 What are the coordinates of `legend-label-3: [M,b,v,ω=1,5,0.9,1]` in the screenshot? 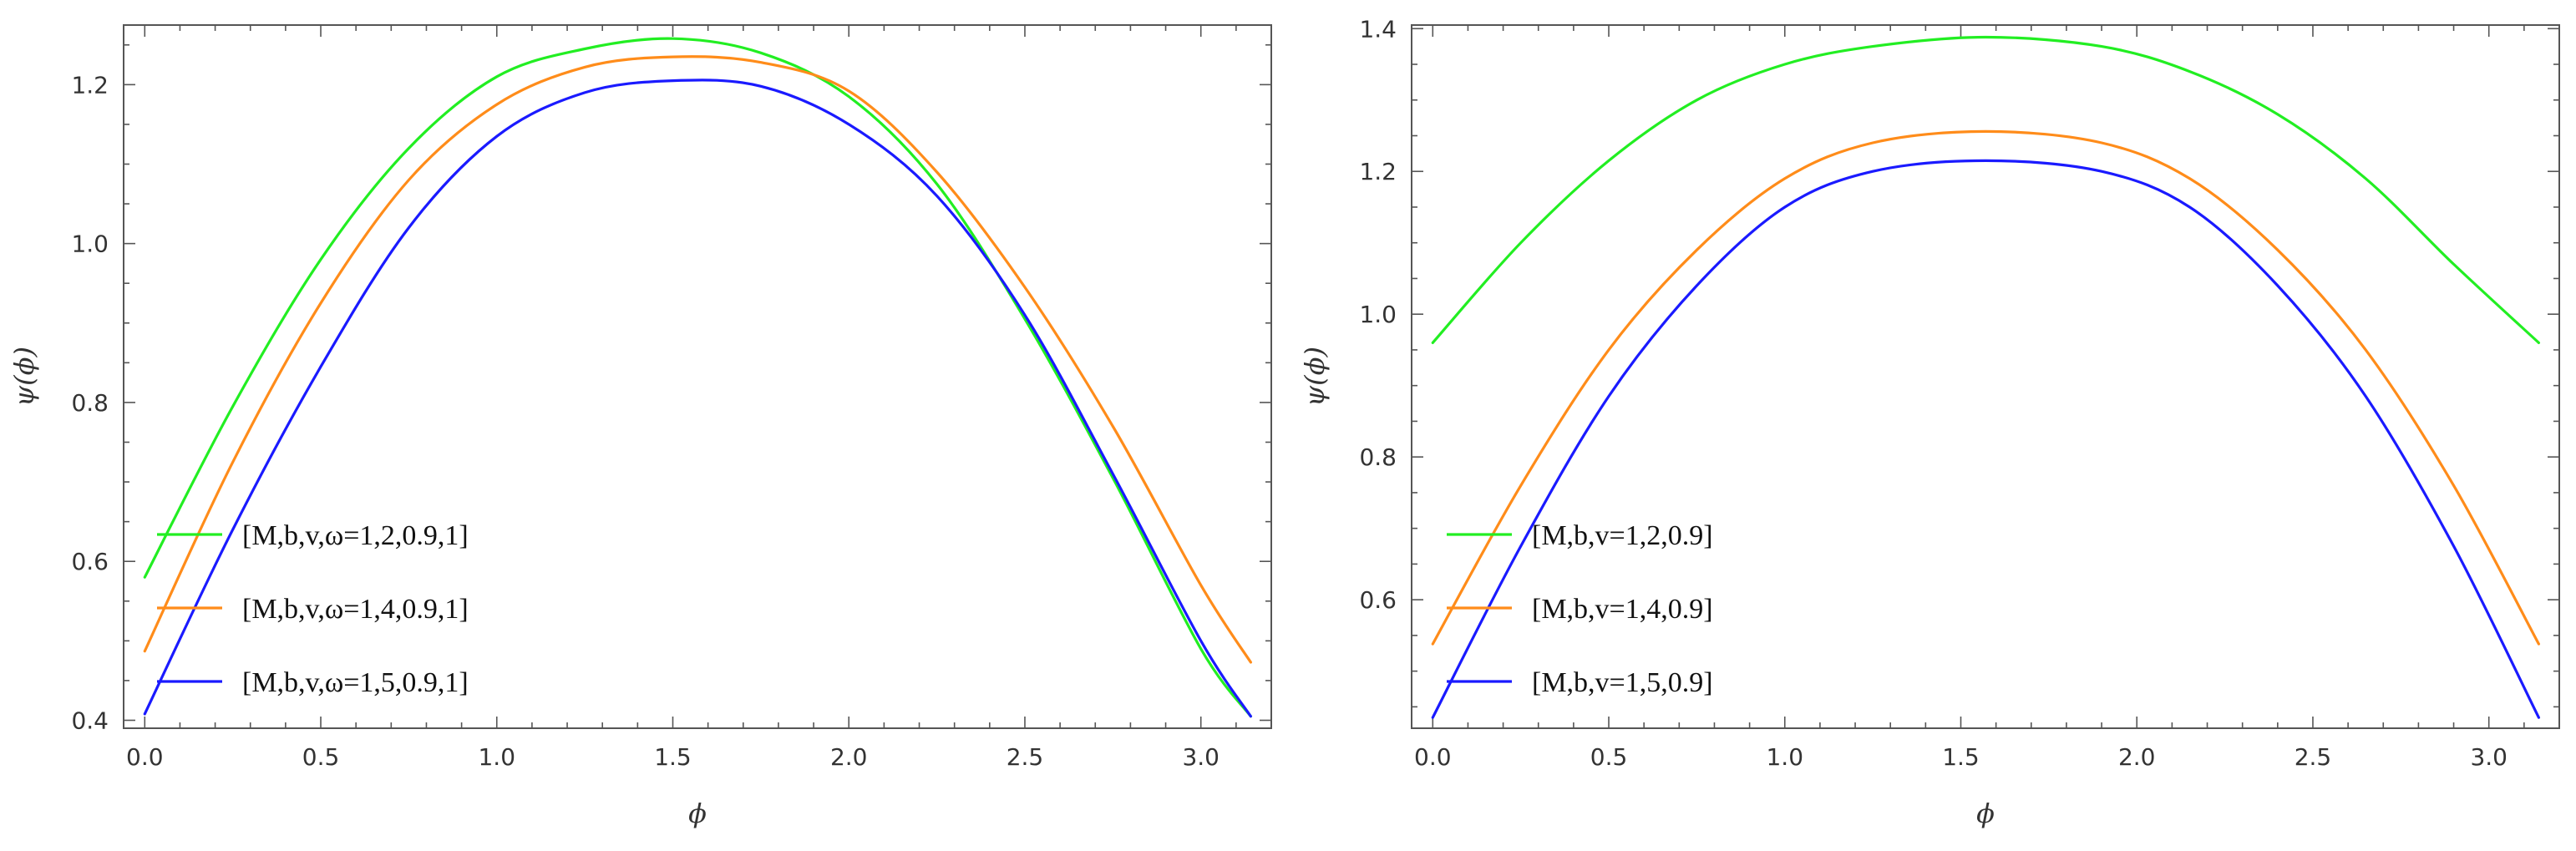 It's located at (355, 683).